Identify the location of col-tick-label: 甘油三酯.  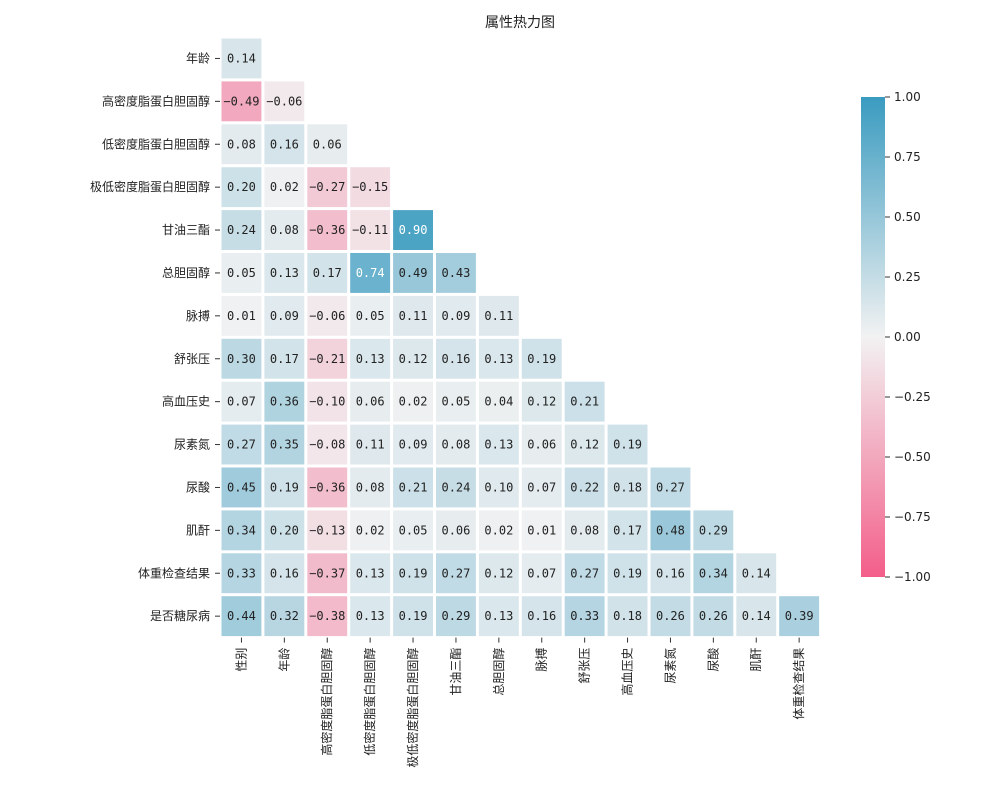
(456, 672).